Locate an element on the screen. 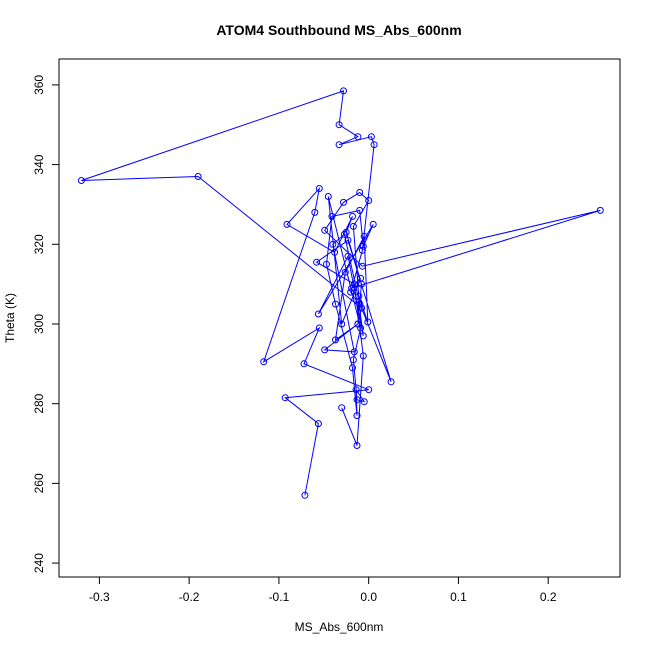 This screenshot has width=650, height=650. y-tick-label: 360 is located at coordinates (39, 85).